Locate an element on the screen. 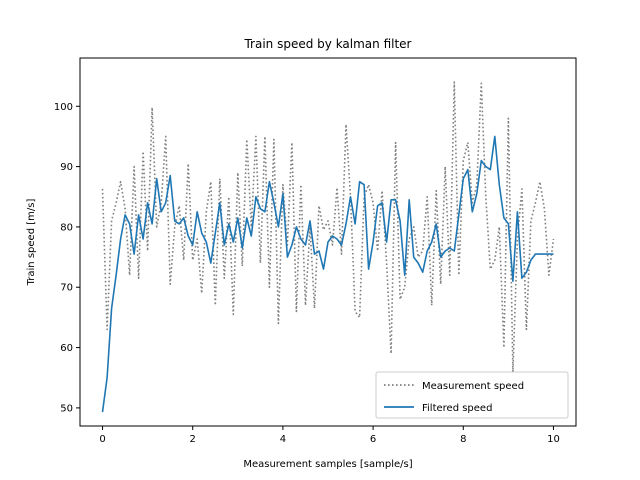 This screenshot has width=640, height=480. y-axis-label: Train speed [m/s] is located at coordinates (31, 243).